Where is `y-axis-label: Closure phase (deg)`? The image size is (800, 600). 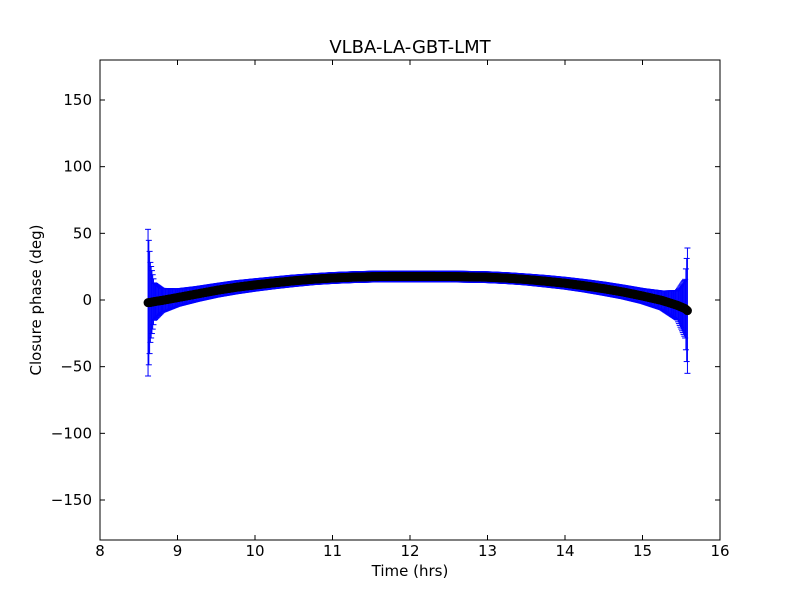
y-axis-label: Closure phase (deg) is located at coordinates (36, 300).